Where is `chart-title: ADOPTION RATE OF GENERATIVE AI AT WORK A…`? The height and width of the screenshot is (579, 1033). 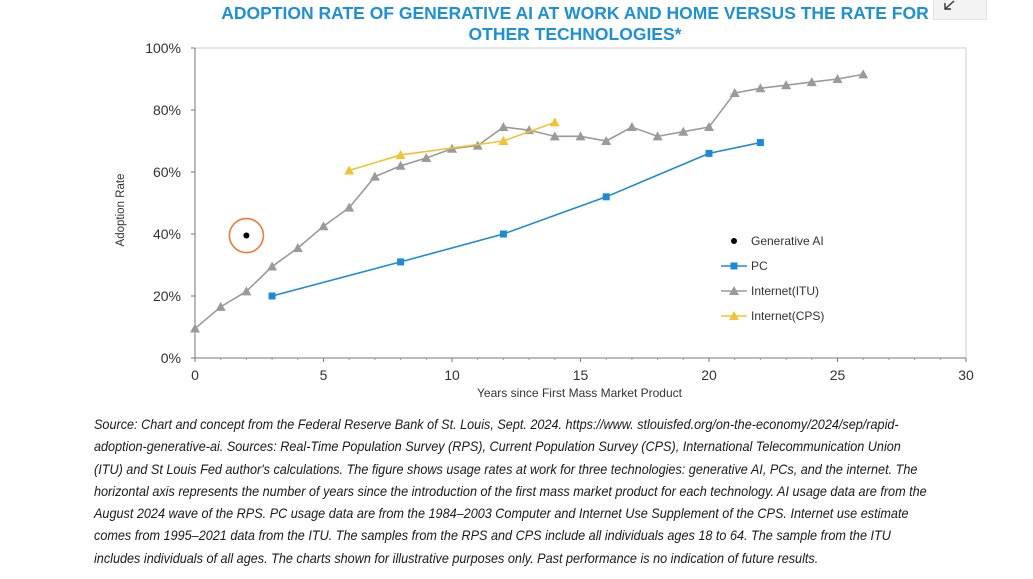 chart-title: ADOPTION RATE OF GENERATIVE AI AT WORK A… is located at coordinates (575, 23).